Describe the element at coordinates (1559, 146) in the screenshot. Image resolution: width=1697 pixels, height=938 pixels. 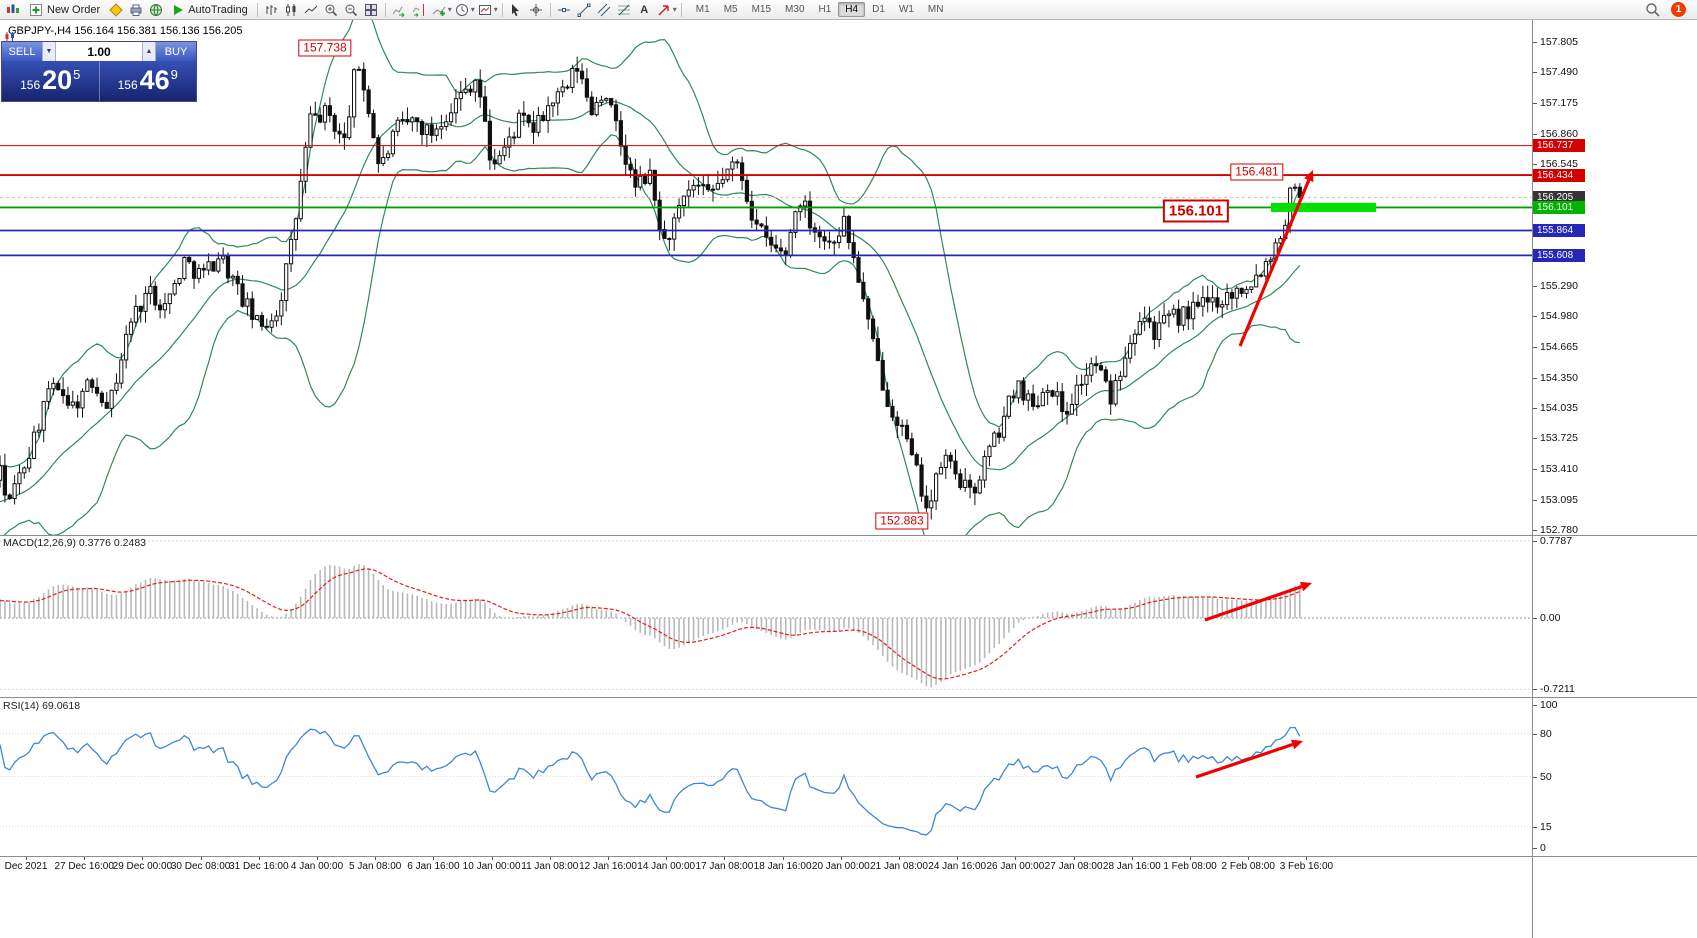
I see `price-tag: 156.737` at that location.